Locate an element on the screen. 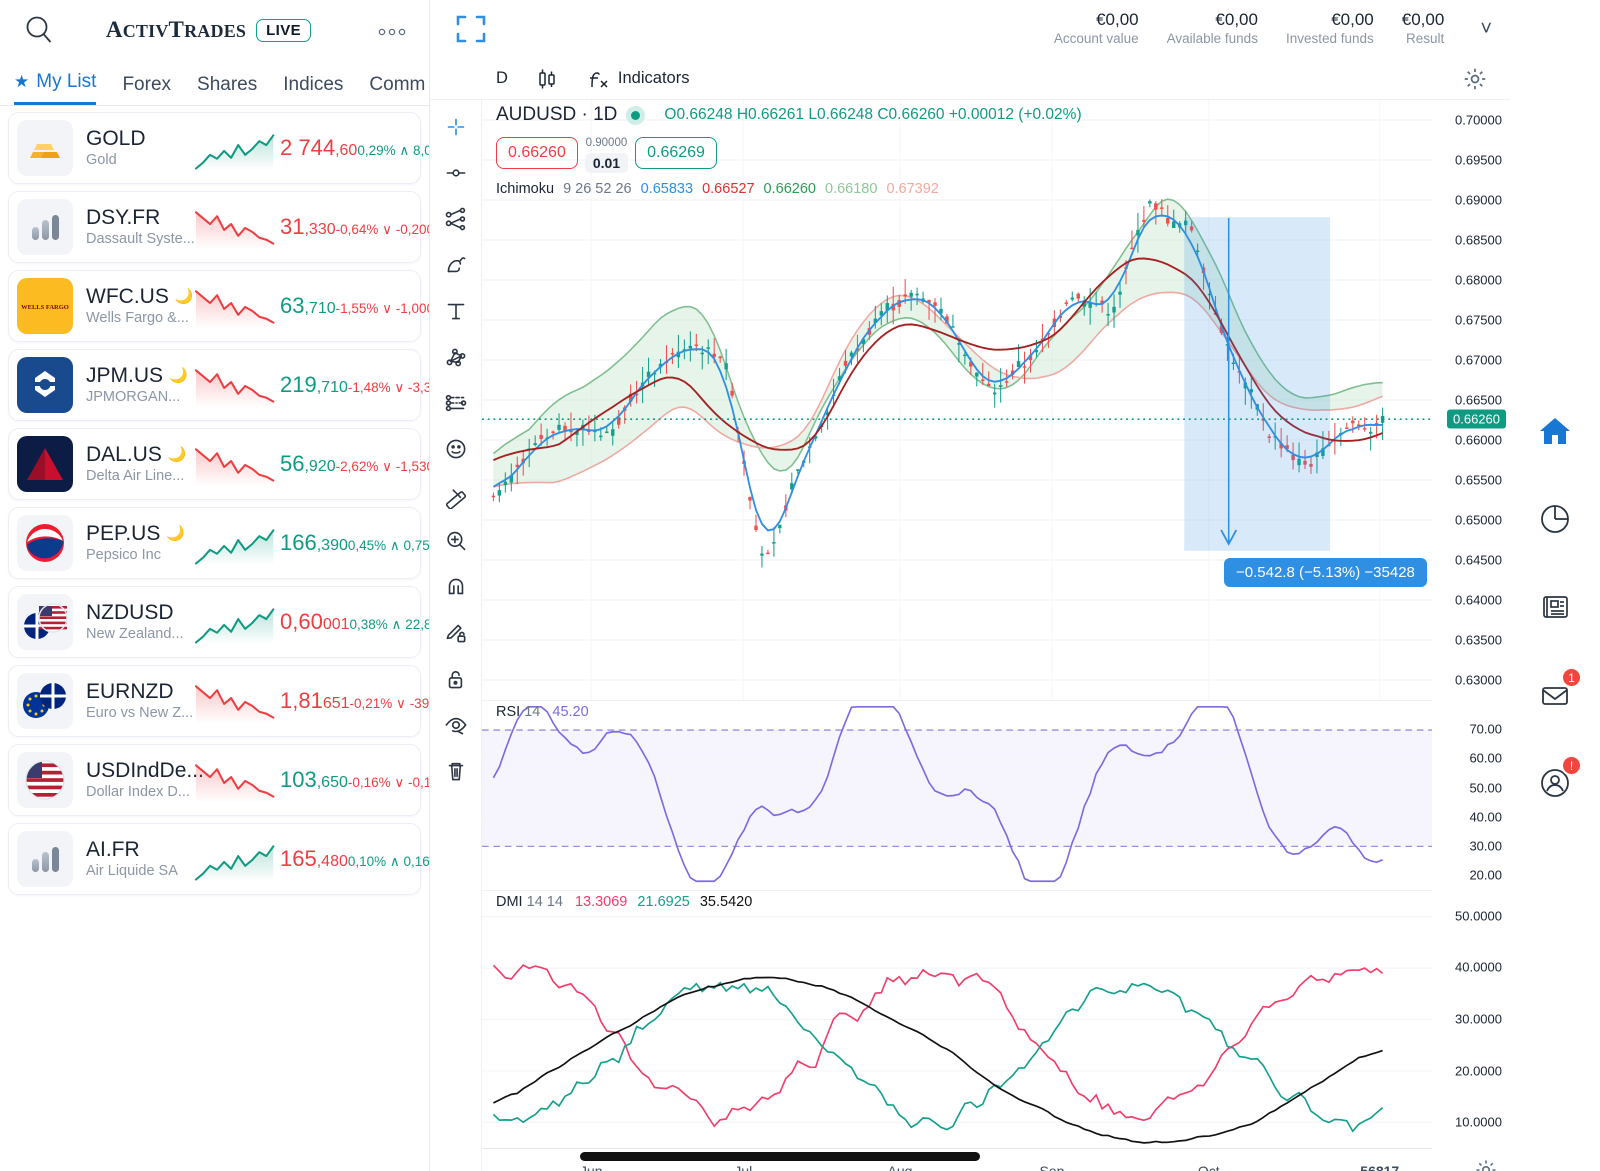  account-badge: ! is located at coordinates (1571, 765).